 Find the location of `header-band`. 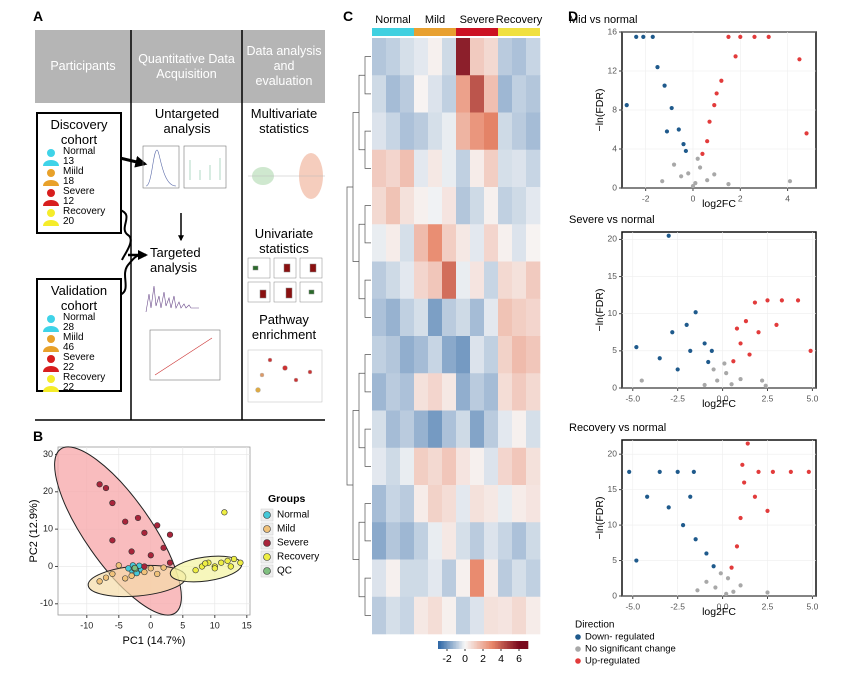

header-band is located at coordinates (180, 66).